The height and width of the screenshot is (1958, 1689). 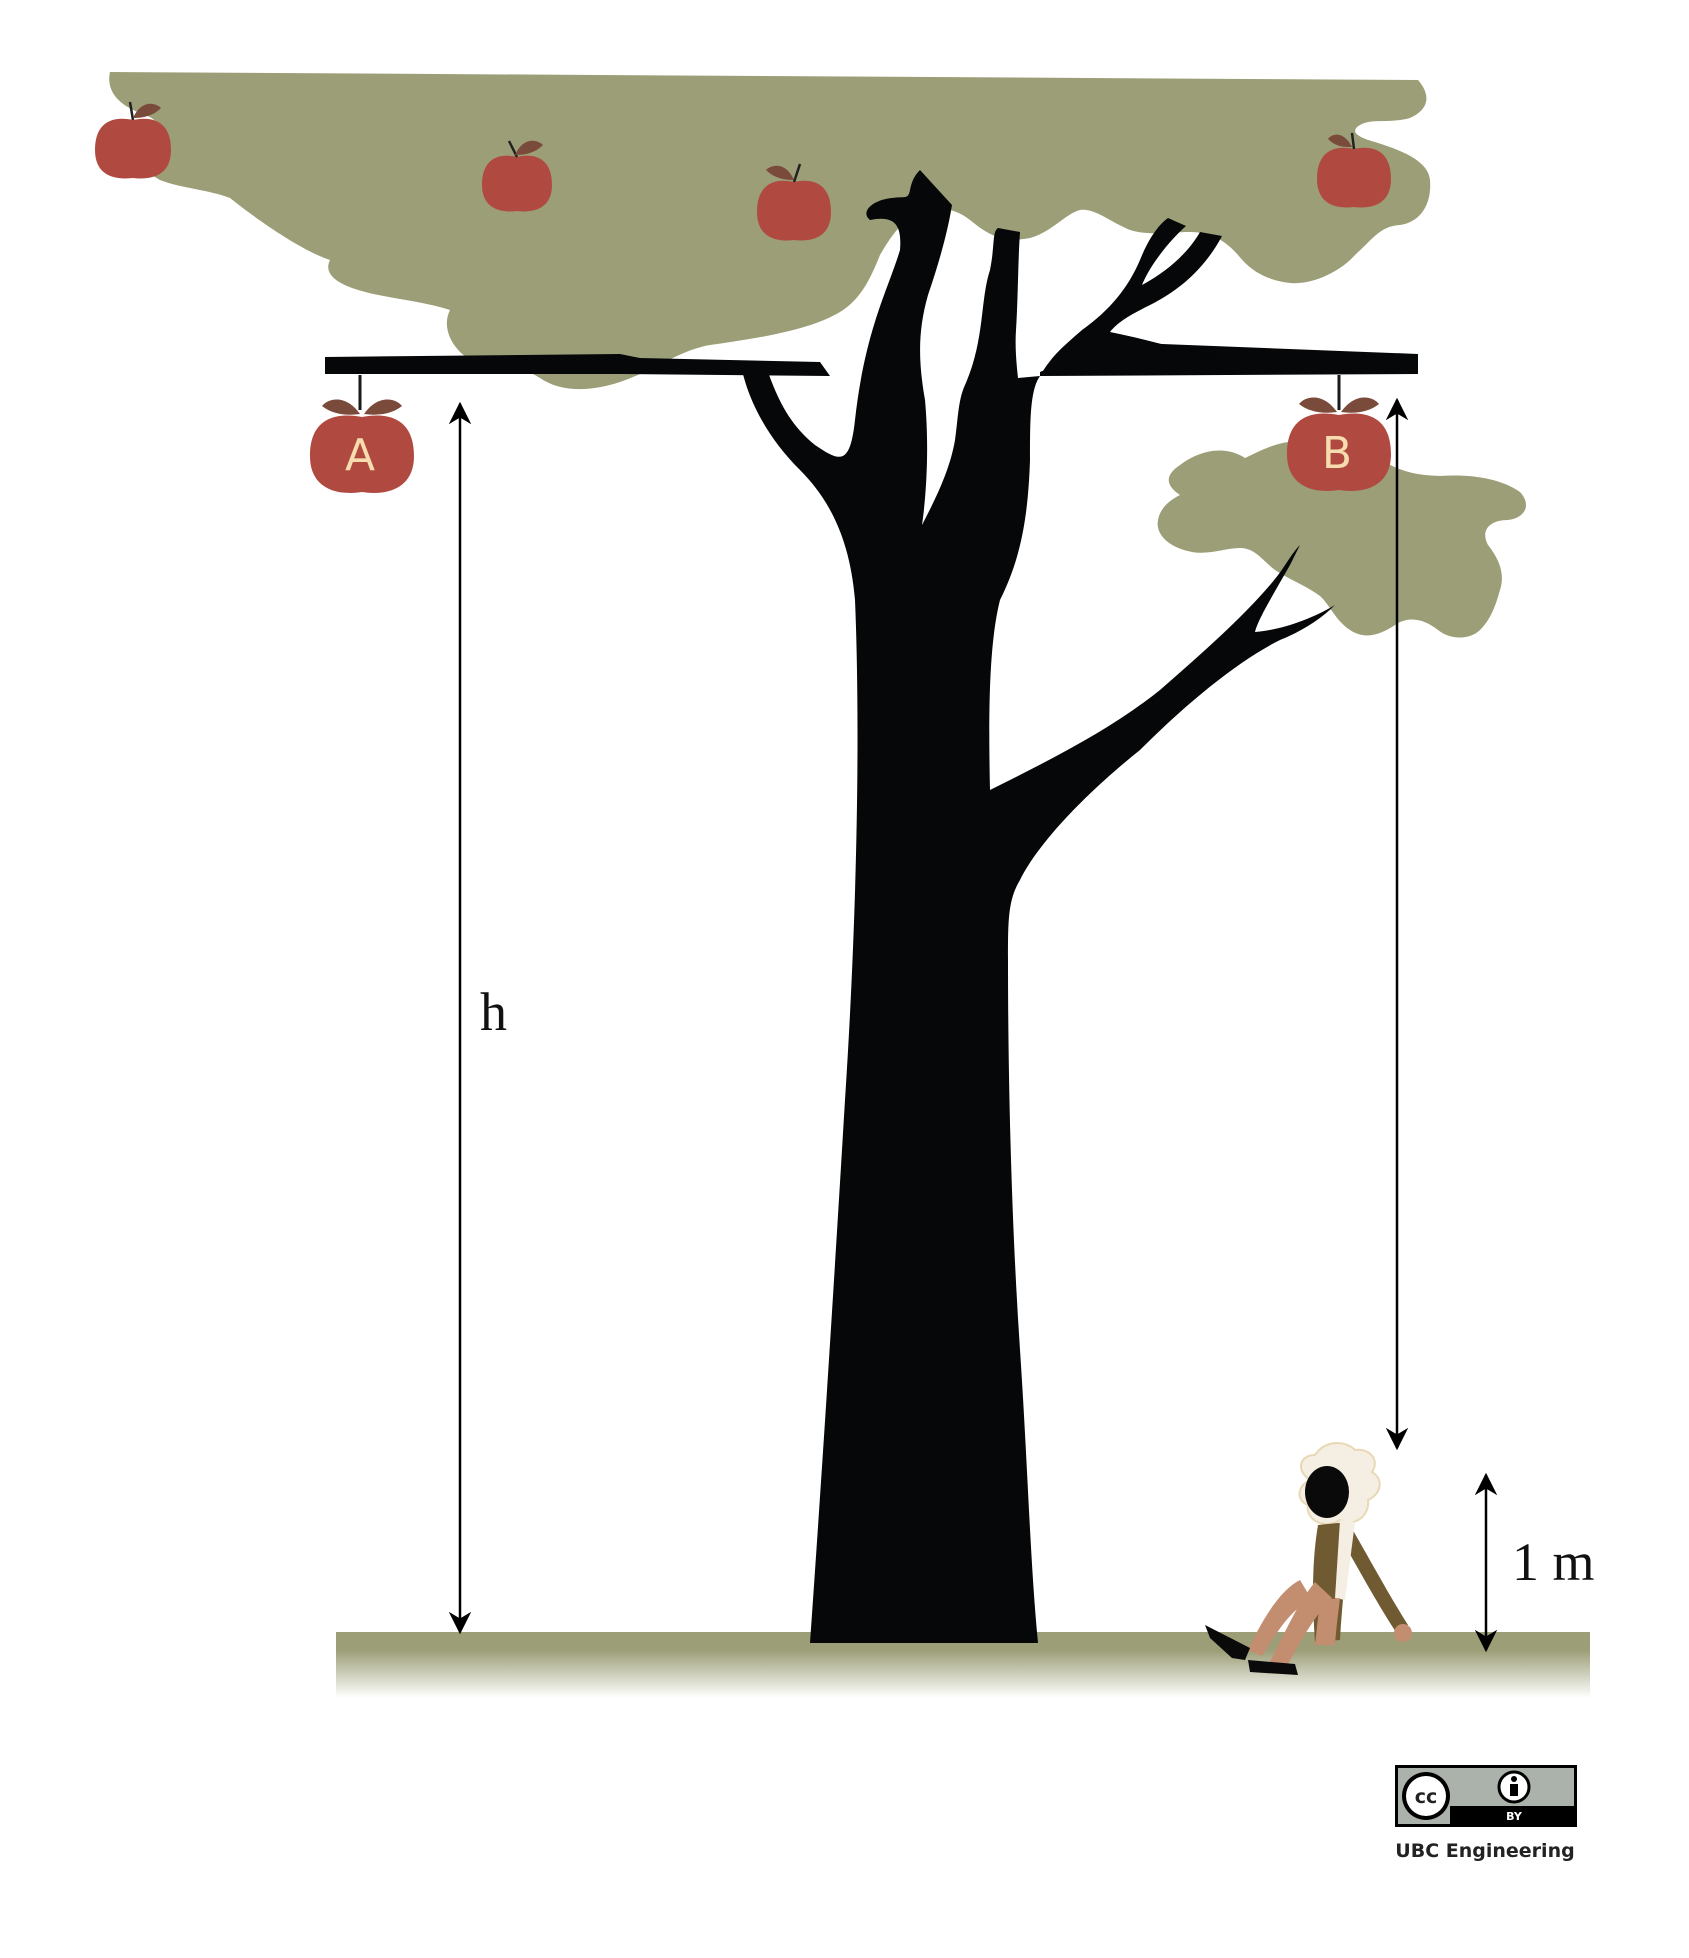 I want to click on attribution-person-icon, so click(x=1514, y=1787).